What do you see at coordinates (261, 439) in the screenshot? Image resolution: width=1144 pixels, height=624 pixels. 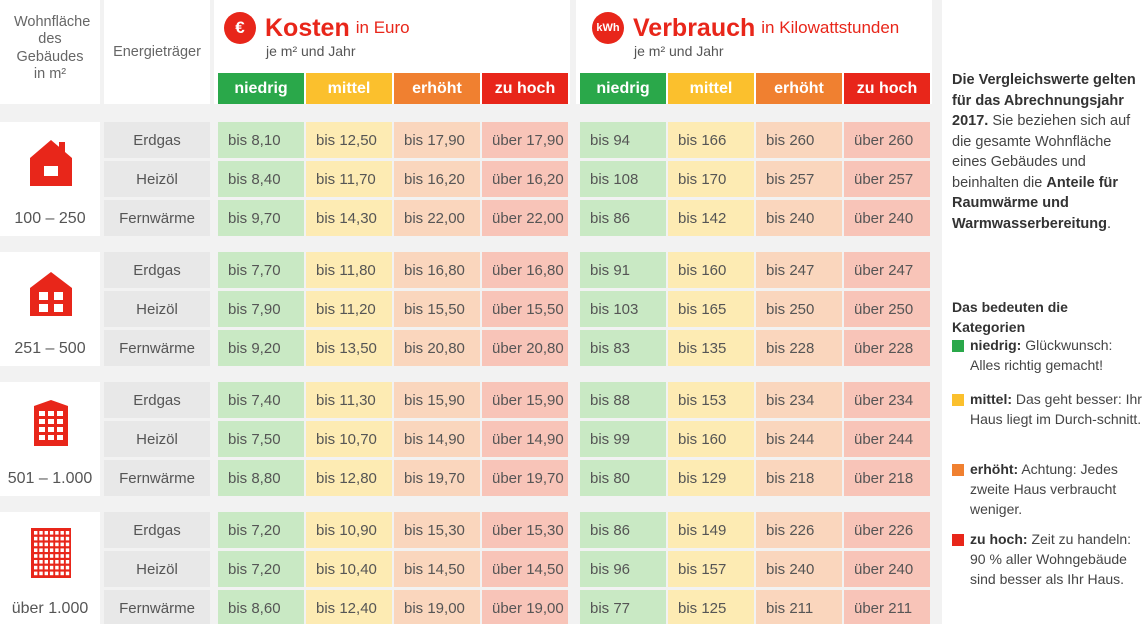 I see `cost-value-cell: bis 7,50` at bounding box center [261, 439].